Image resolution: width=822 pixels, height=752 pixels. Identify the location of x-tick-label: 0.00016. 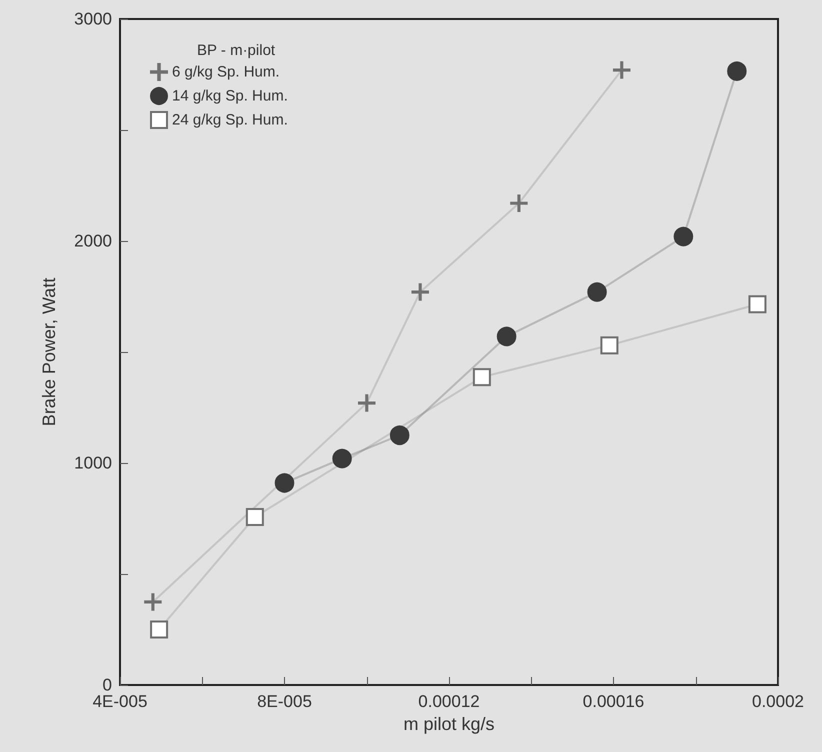
(613, 701).